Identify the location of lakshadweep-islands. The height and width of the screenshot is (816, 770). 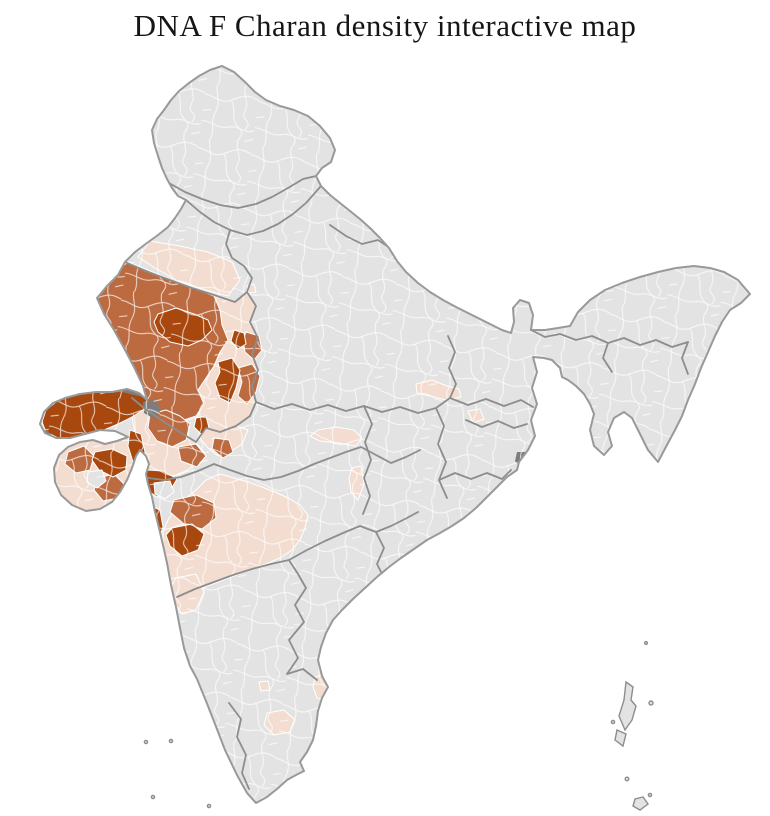
(177, 773).